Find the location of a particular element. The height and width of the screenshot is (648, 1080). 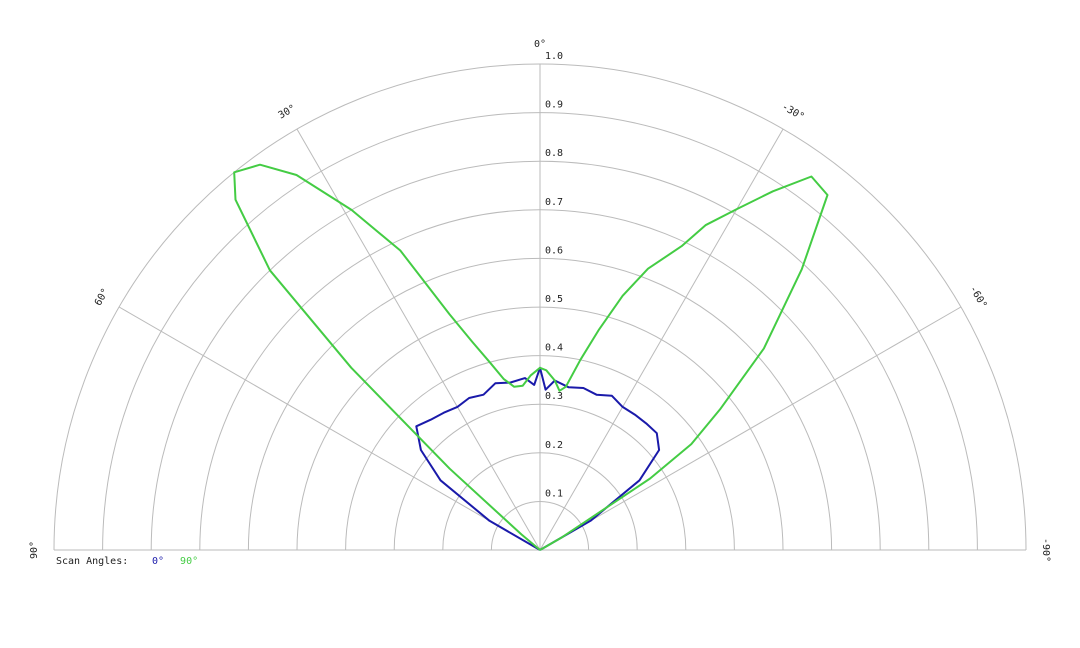

r-tick-label: 0.7 is located at coordinates (554, 202).